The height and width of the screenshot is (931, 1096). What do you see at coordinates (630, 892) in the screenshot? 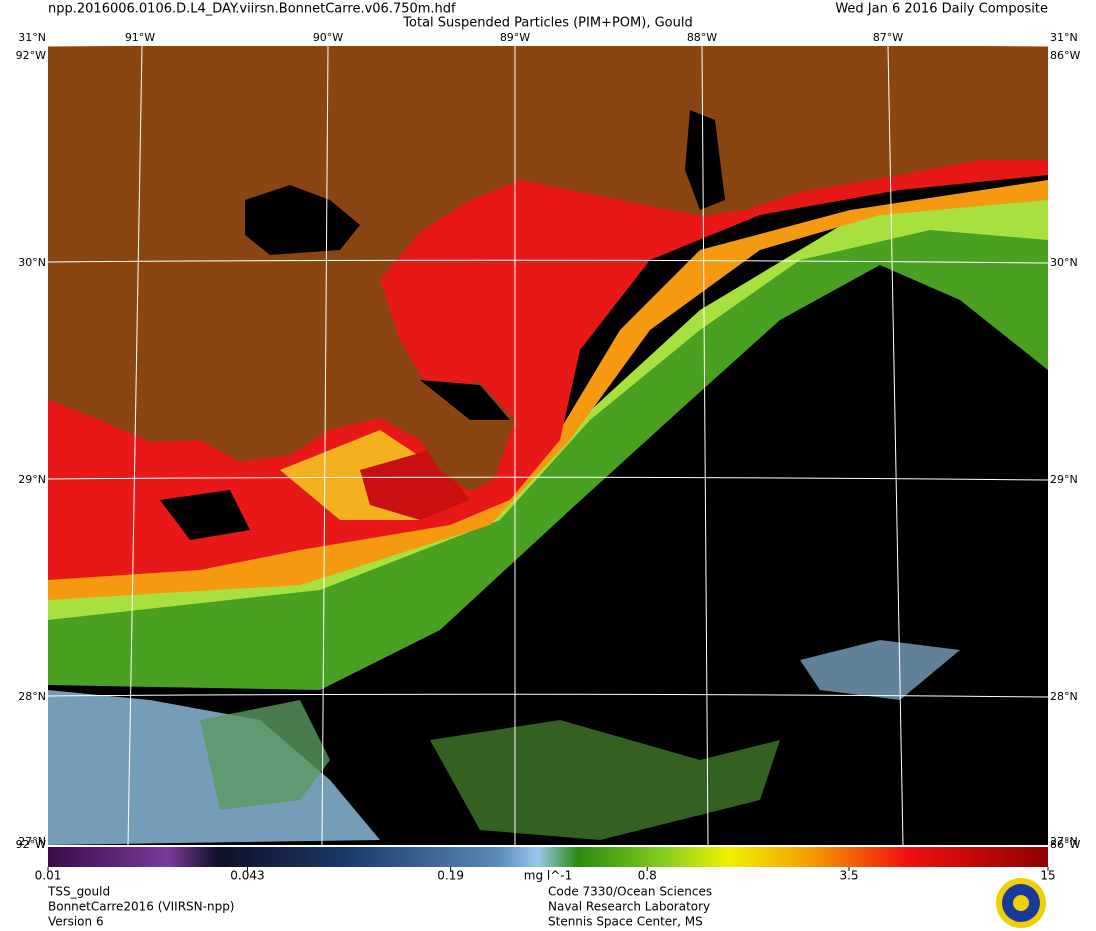
I see `footer-text: Code 7330/Ocean Sciences` at bounding box center [630, 892].